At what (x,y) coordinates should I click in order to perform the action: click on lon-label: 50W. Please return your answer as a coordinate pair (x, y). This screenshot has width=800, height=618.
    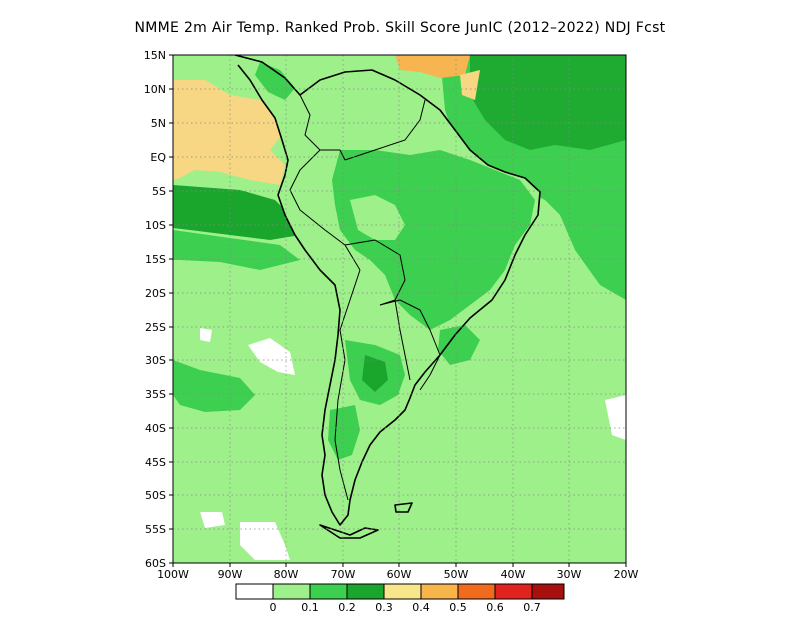
    Looking at the image, I should click on (456, 574).